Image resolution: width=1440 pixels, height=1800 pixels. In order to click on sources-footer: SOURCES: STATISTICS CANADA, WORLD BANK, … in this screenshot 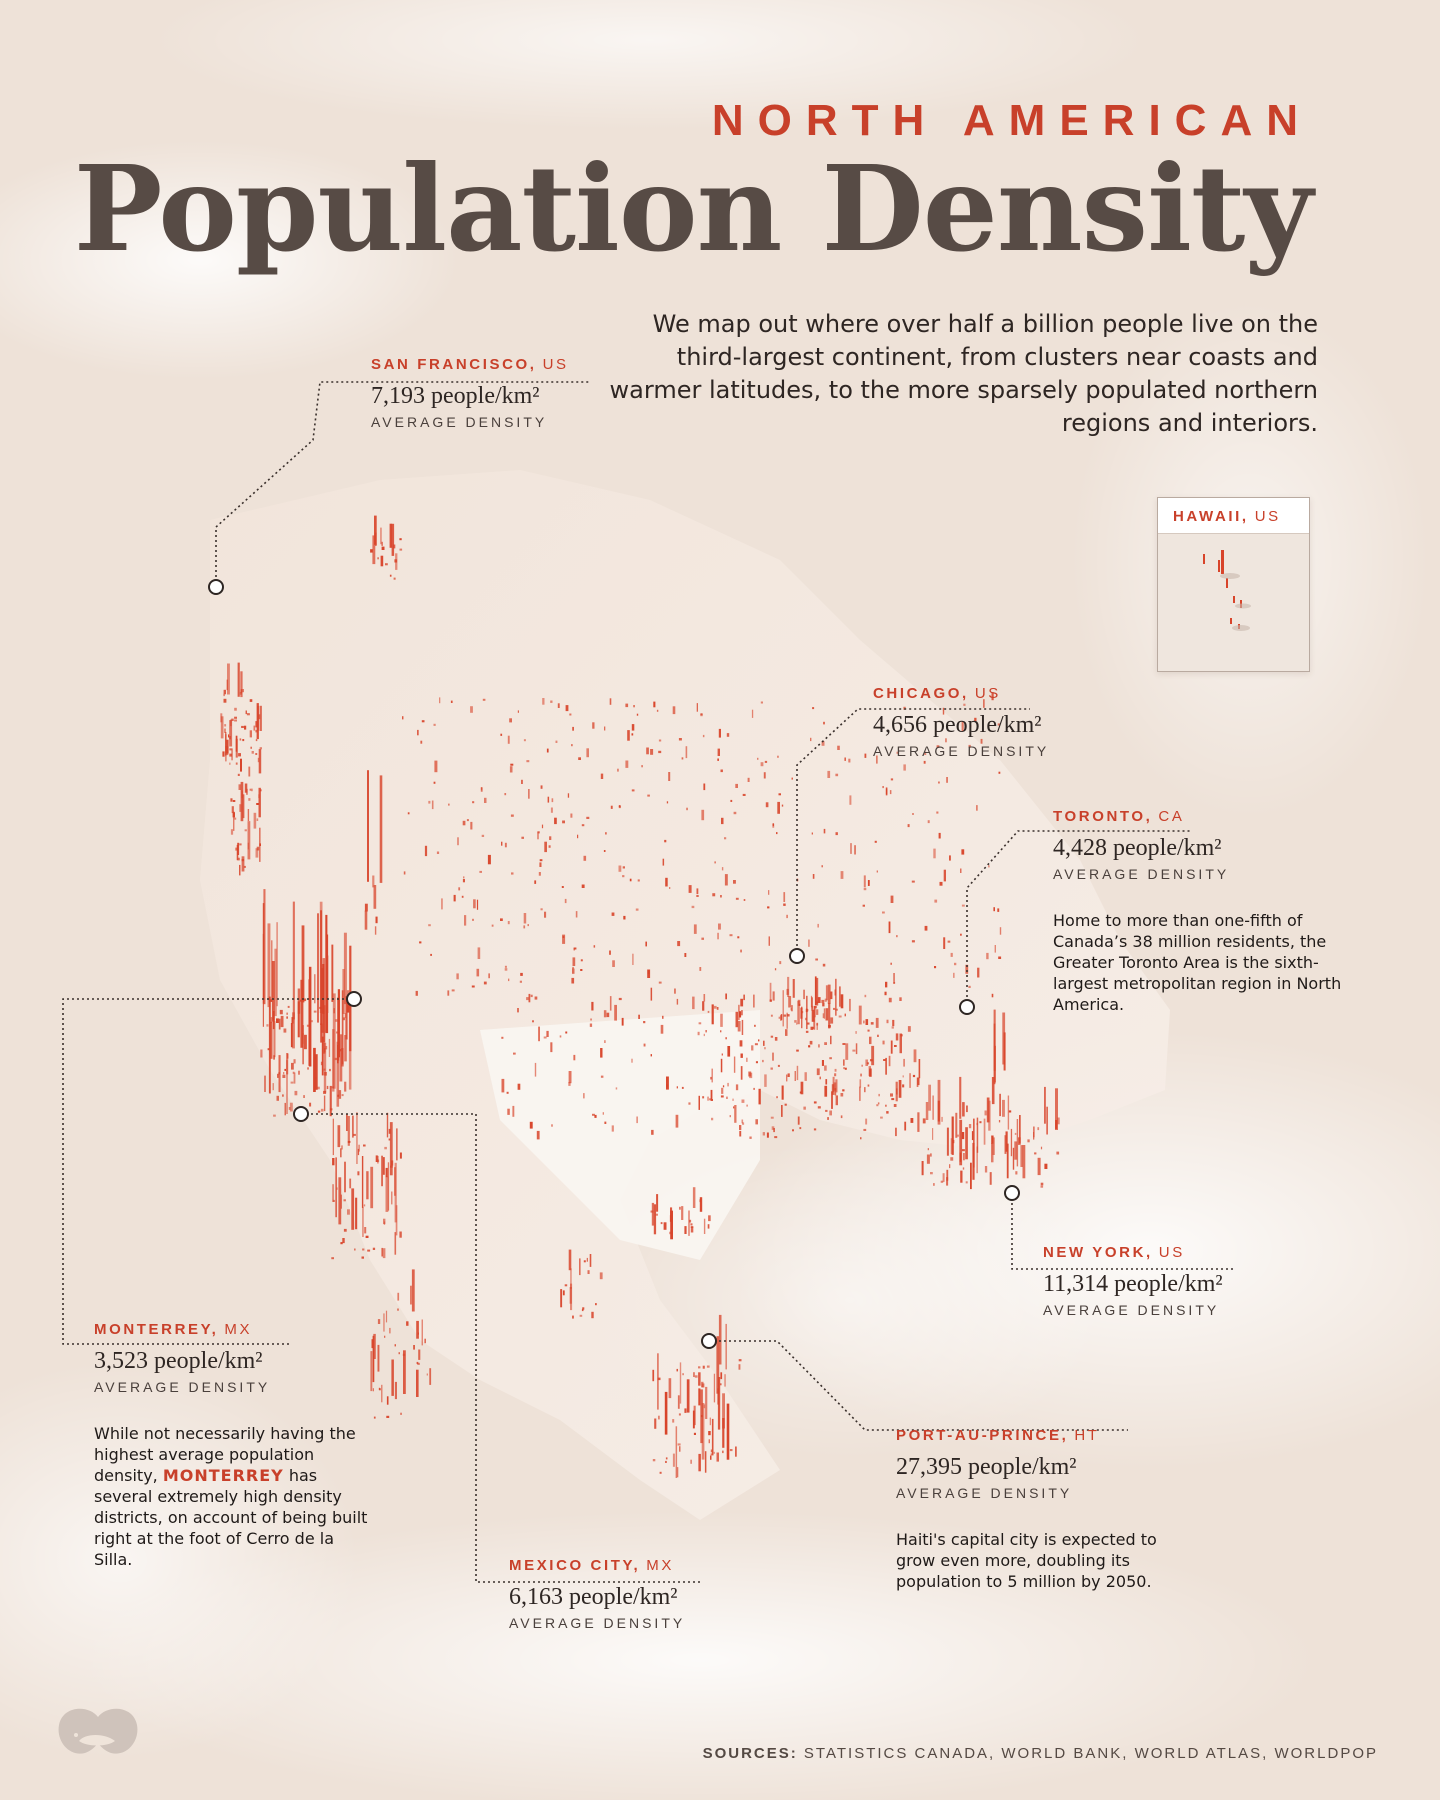, I will do `click(1040, 1753)`.